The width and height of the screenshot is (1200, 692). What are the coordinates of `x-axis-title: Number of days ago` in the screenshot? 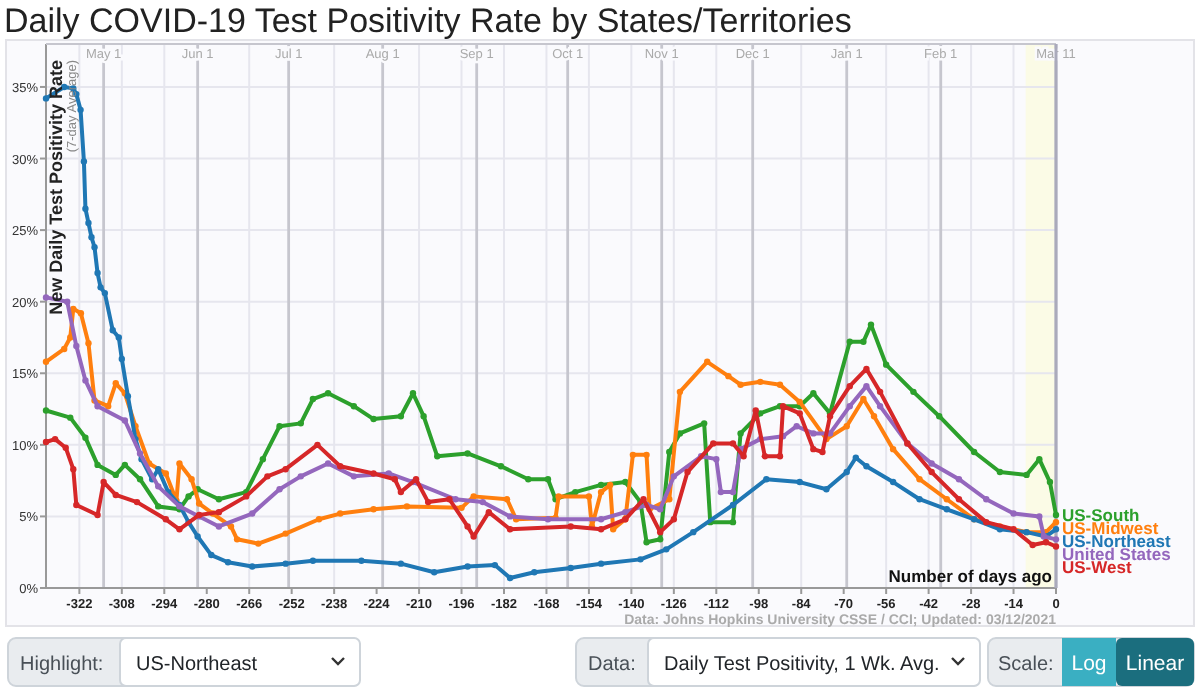 It's located at (970, 576).